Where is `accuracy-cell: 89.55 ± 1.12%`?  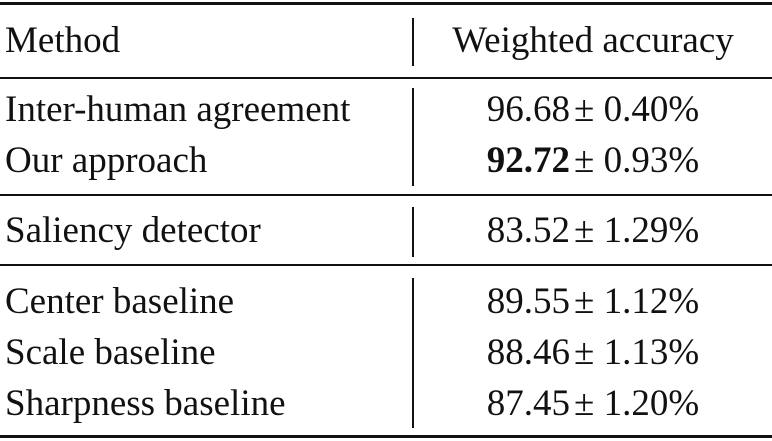
accuracy-cell: 89.55 ± 1.12% is located at coordinates (593, 301).